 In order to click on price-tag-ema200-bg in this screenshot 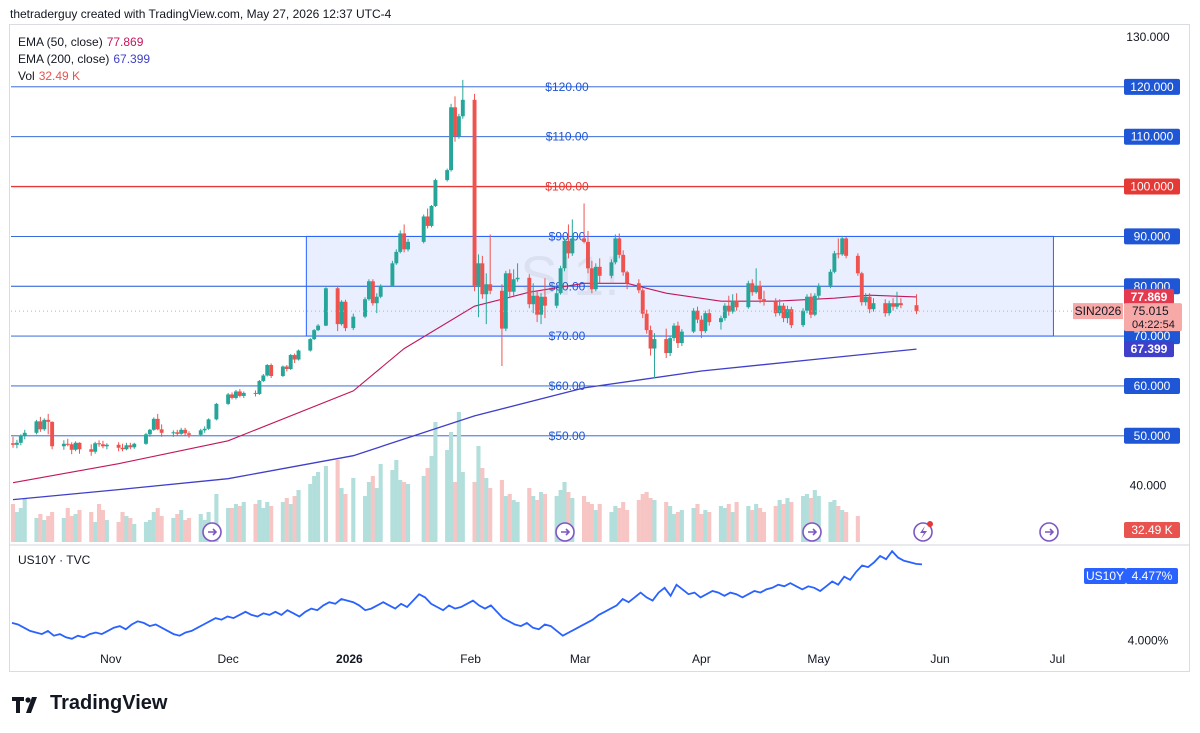, I will do `click(1149, 349)`.